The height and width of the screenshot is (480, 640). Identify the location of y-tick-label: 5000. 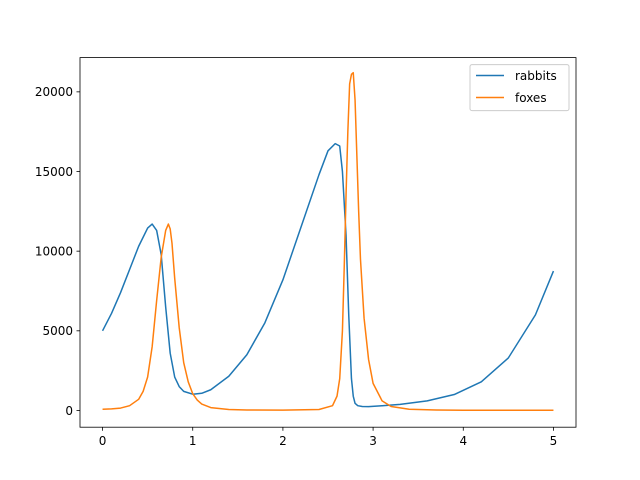
(57, 331).